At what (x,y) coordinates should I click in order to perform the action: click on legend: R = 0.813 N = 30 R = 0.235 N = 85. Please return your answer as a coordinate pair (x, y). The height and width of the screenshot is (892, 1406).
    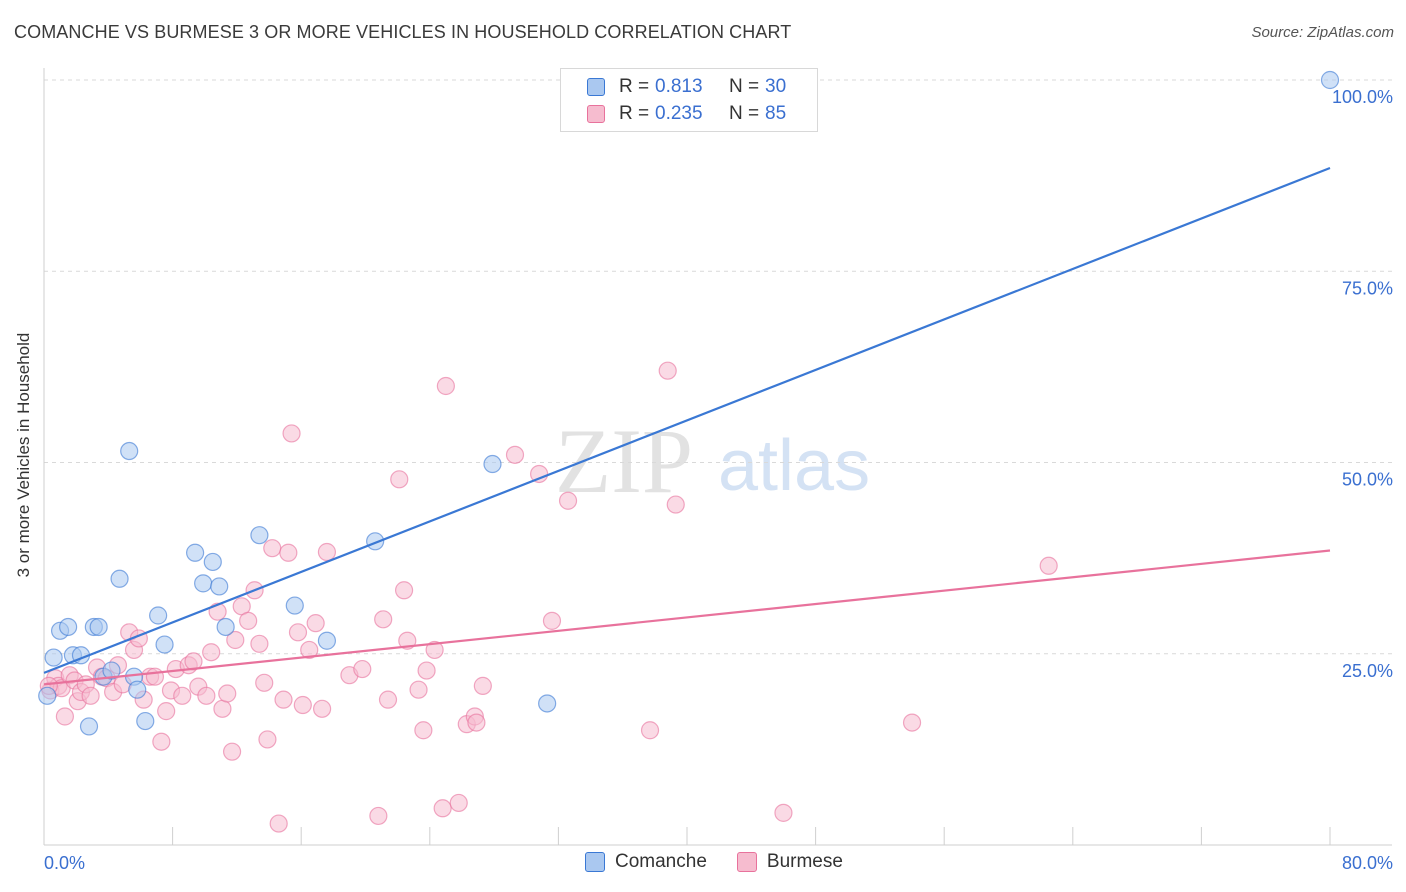
    Looking at the image, I should click on (689, 100).